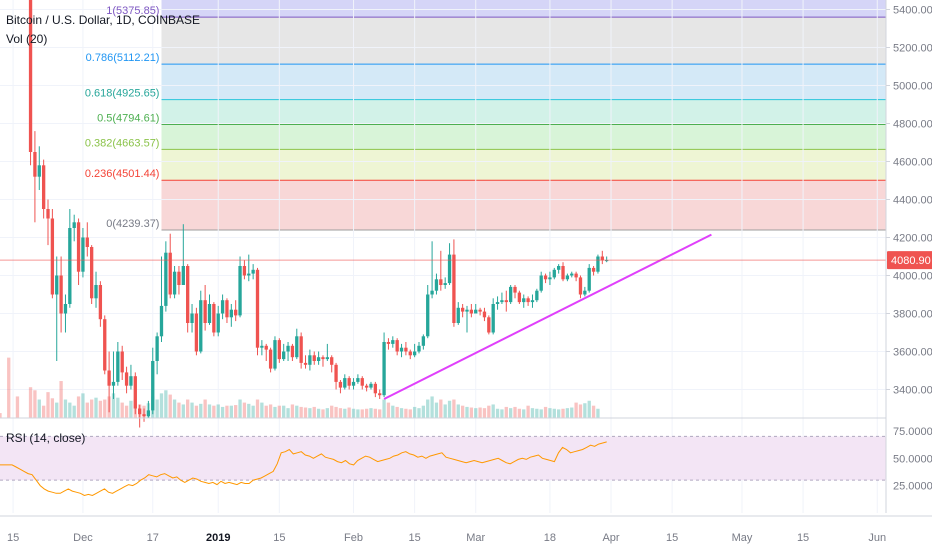  I want to click on rsi-tick-label: 75.0000, so click(912, 432).